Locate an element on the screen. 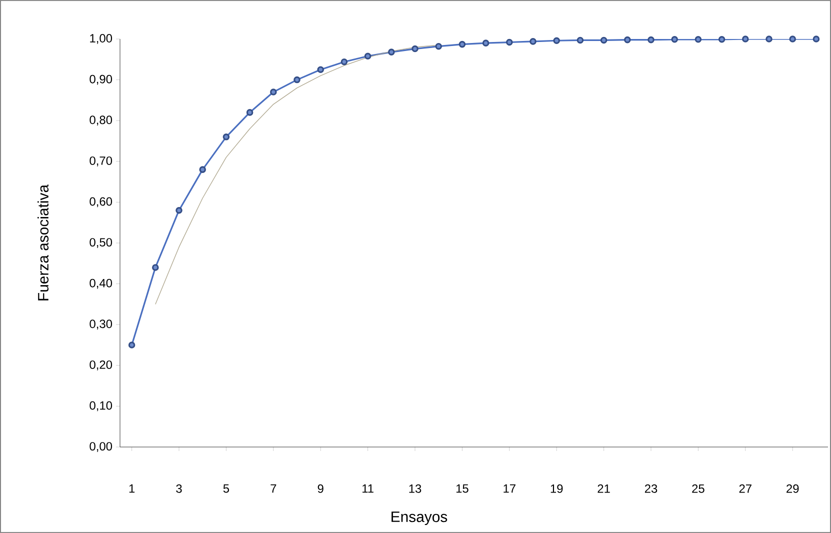 The height and width of the screenshot is (533, 831). y-tick-label: 0,40 is located at coordinates (101, 283).